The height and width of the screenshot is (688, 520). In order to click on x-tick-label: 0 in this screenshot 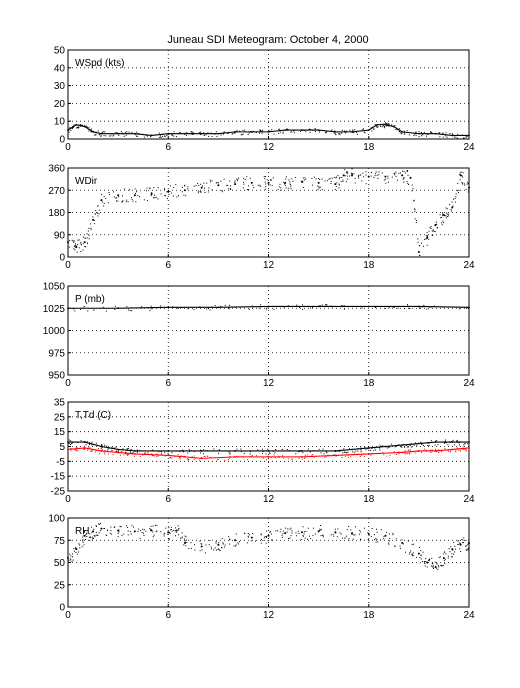, I will do `click(68, 615)`.